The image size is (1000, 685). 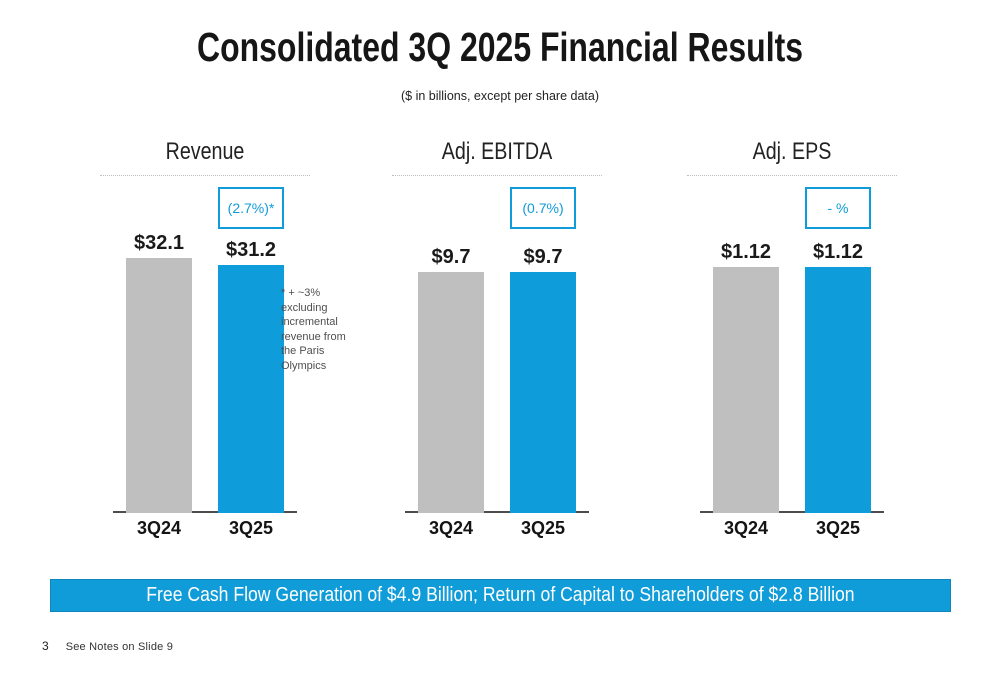 I want to click on chart-plot-area: (0.7%) $9.7 $9.7, so click(x=497, y=344).